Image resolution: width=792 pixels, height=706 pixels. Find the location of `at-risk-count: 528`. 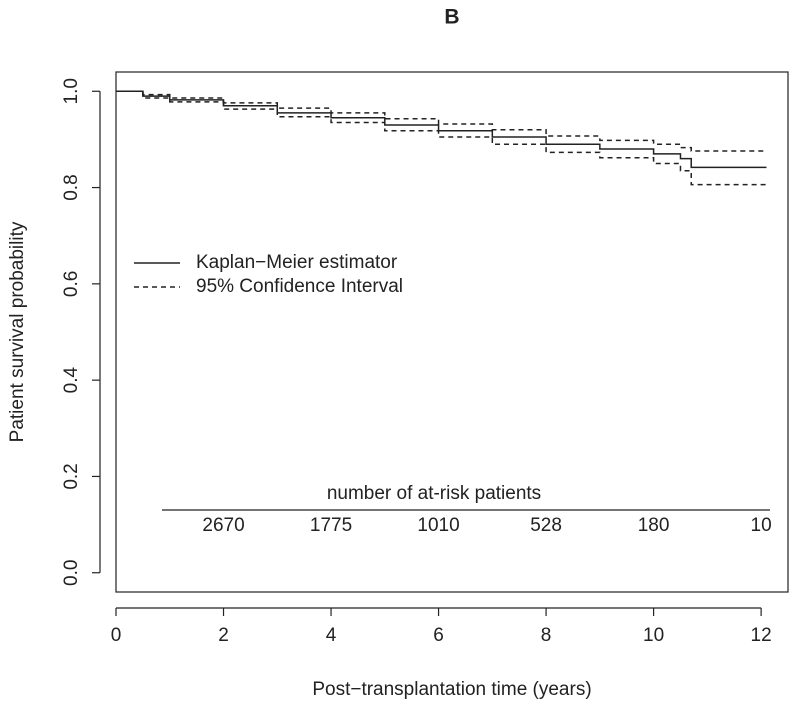

at-risk-count: 528 is located at coordinates (546, 525).